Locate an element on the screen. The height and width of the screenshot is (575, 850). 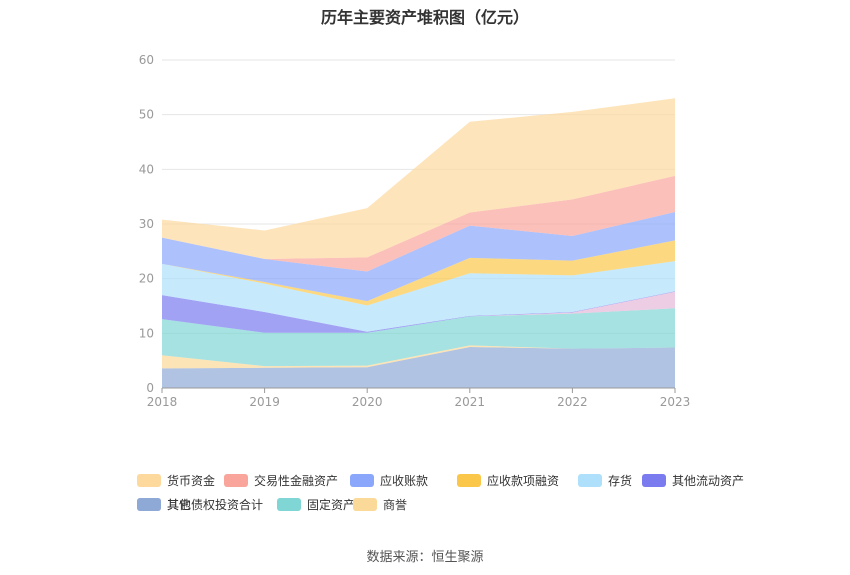
legend-label: 固定资产 is located at coordinates (331, 504).